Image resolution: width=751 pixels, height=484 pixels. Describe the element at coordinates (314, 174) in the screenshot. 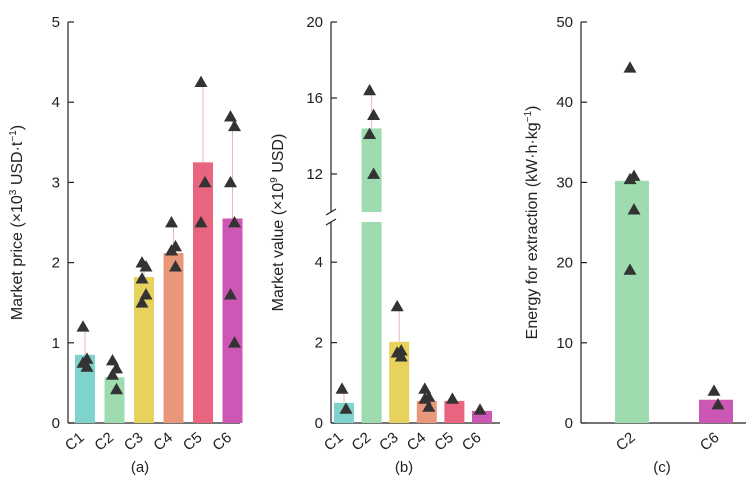

I see `y-tick-label: 12` at that location.